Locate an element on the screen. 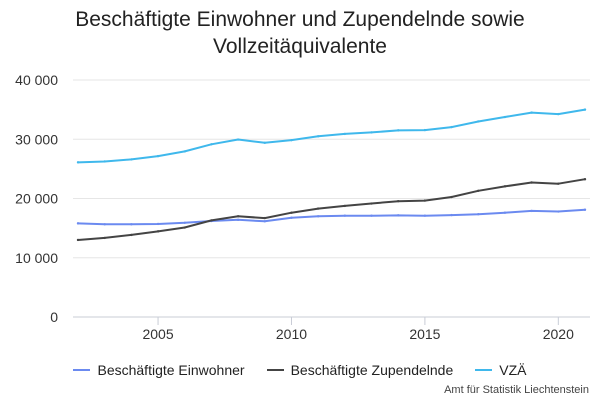  x-tick-label: 2005 is located at coordinates (157, 334).